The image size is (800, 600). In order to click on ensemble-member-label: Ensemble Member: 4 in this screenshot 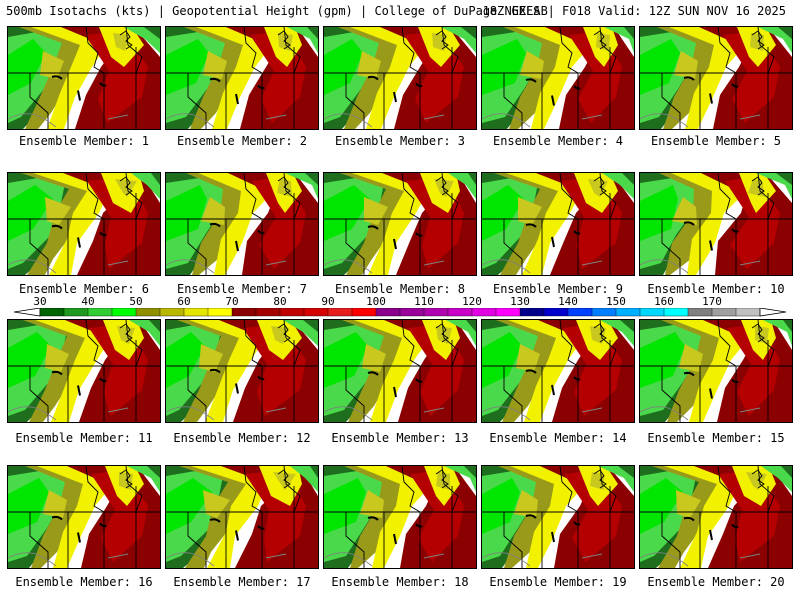, I will do `click(558, 141)`.